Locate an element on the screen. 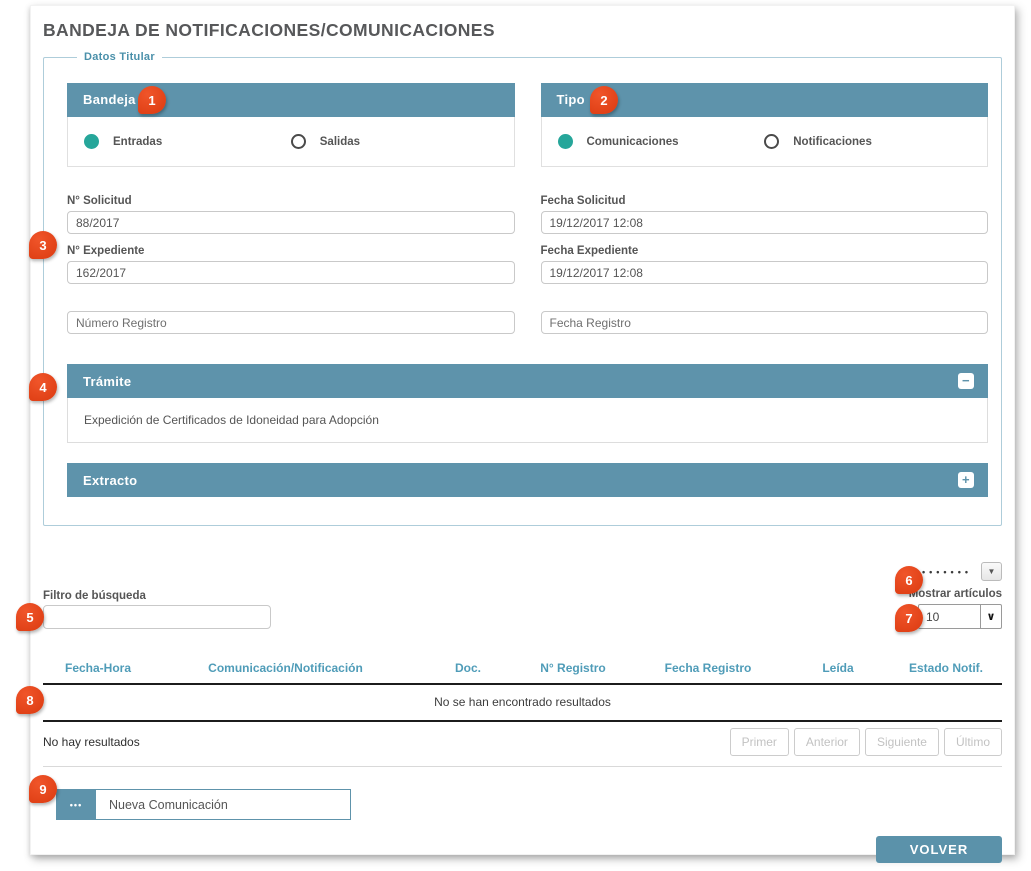  show-items-select: 10 ∨ is located at coordinates (960, 616).